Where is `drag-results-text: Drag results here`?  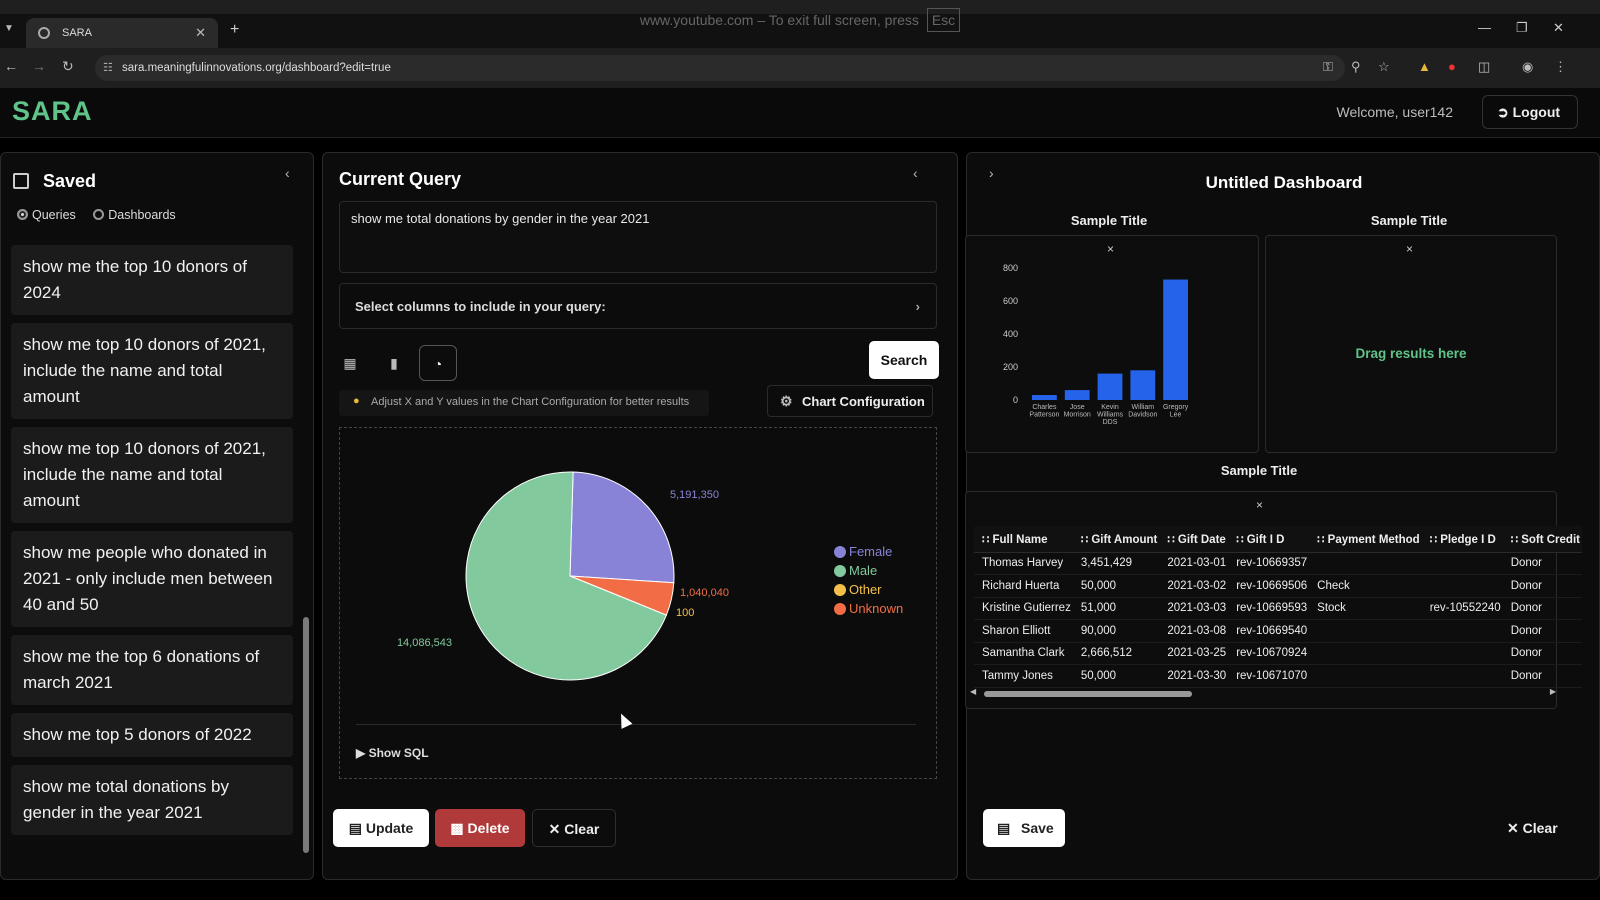
drag-results-text: Drag results here is located at coordinates (1411, 353).